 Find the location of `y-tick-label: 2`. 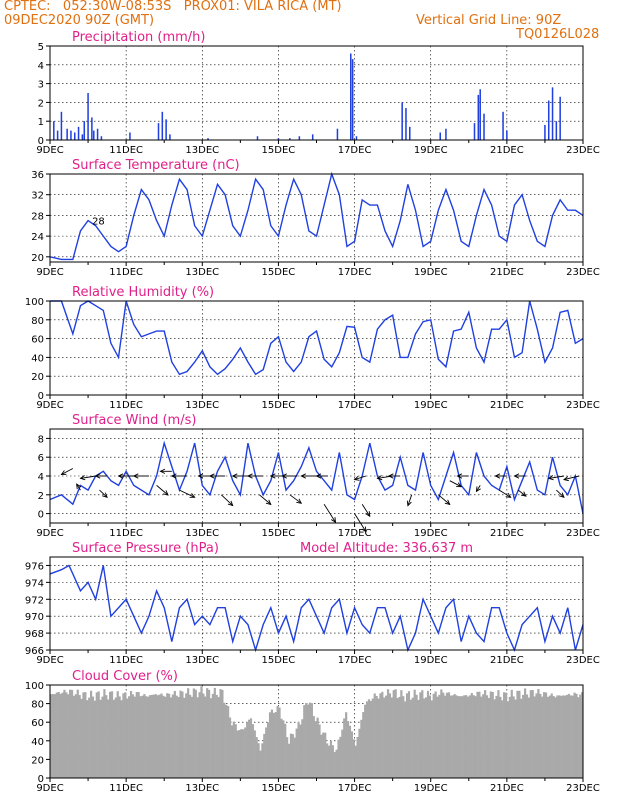

y-tick-label: 2 is located at coordinates (41, 496).